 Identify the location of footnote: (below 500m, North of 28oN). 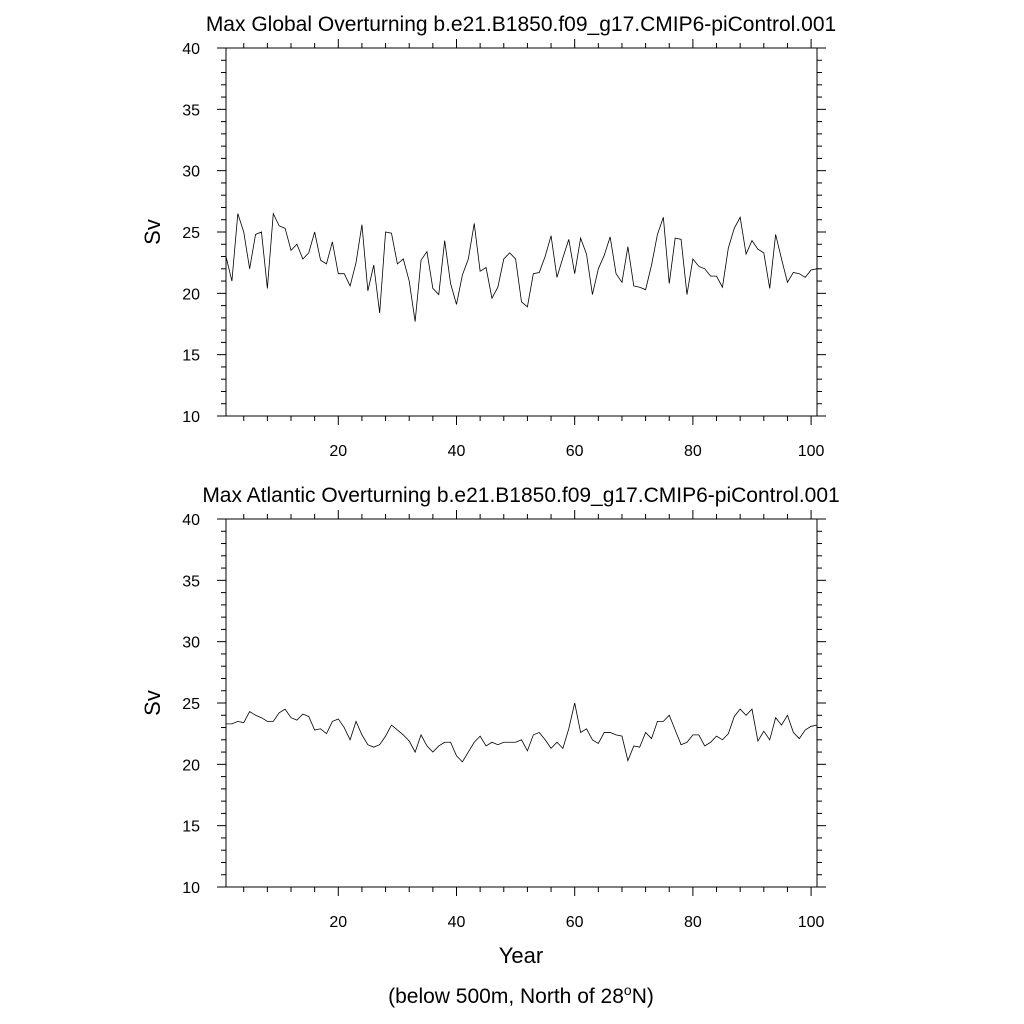
(521, 995).